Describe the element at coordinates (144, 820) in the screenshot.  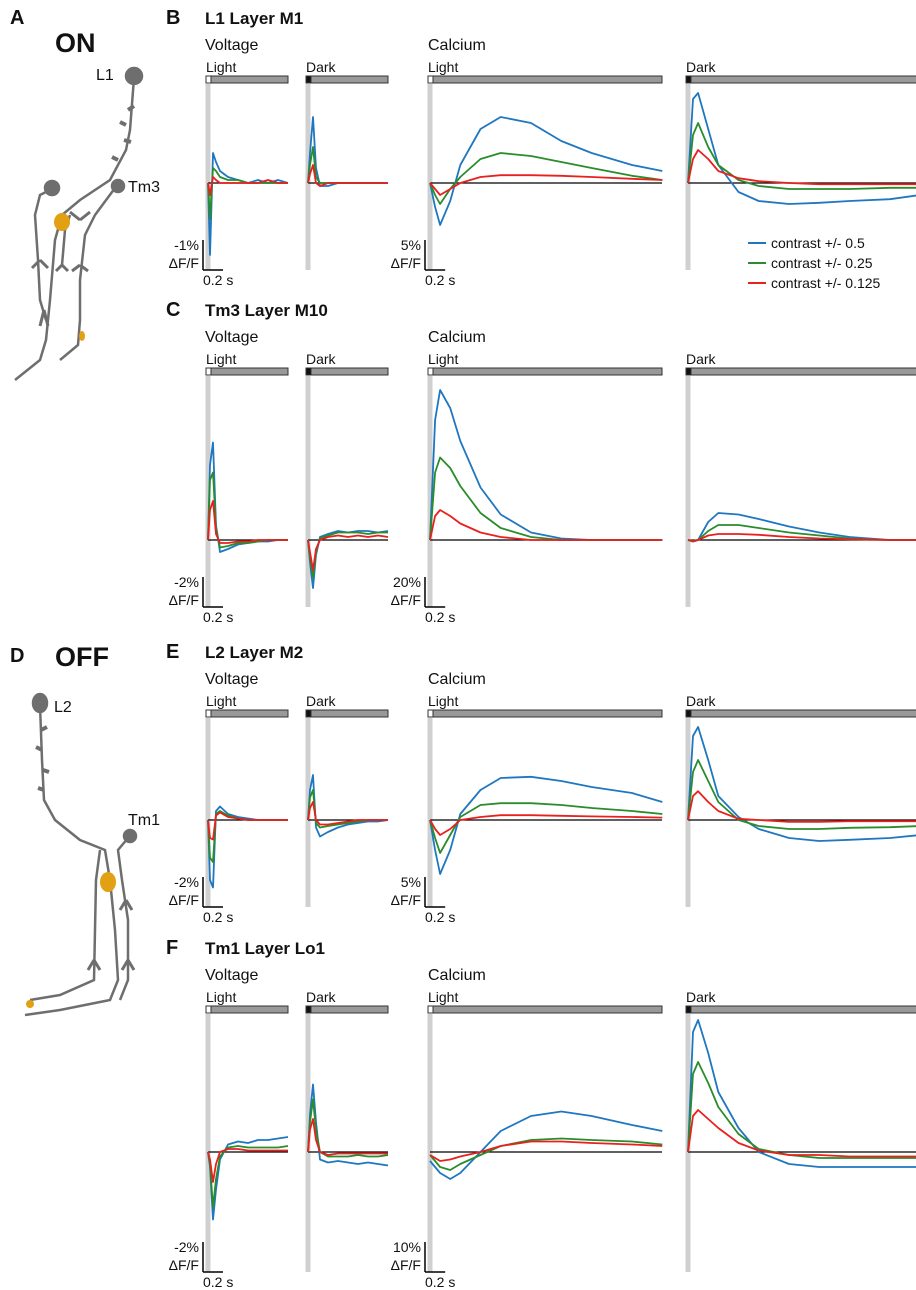
I see `cell-label: Tm1` at that location.